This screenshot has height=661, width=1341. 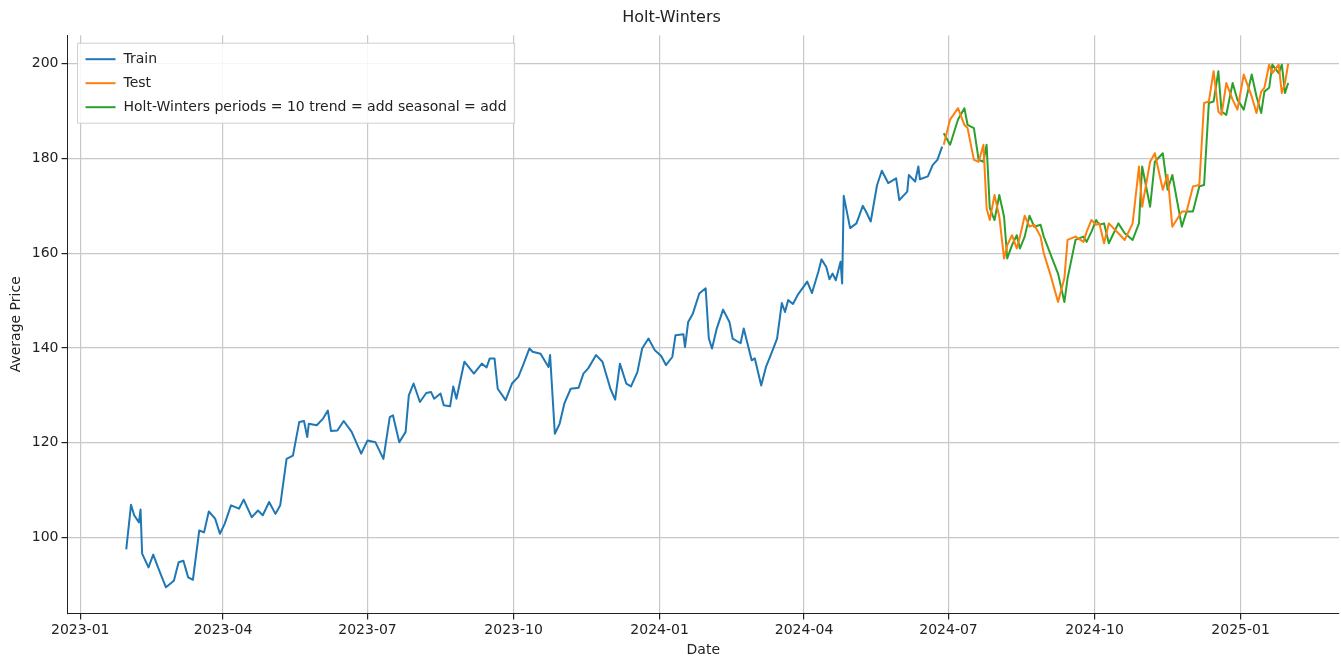 What do you see at coordinates (137, 81) in the screenshot?
I see `legend-label: Test` at bounding box center [137, 81].